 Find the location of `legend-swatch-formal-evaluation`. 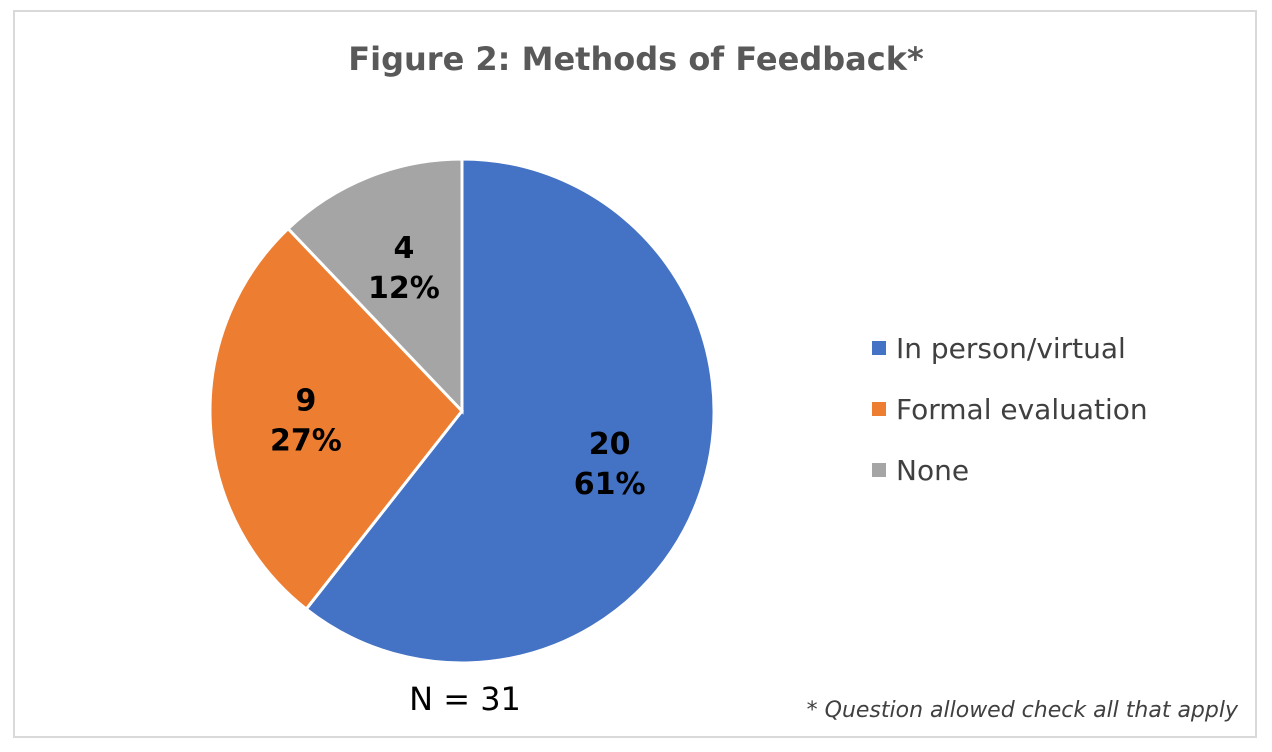

legend-swatch-formal-evaluation is located at coordinates (879, 409).